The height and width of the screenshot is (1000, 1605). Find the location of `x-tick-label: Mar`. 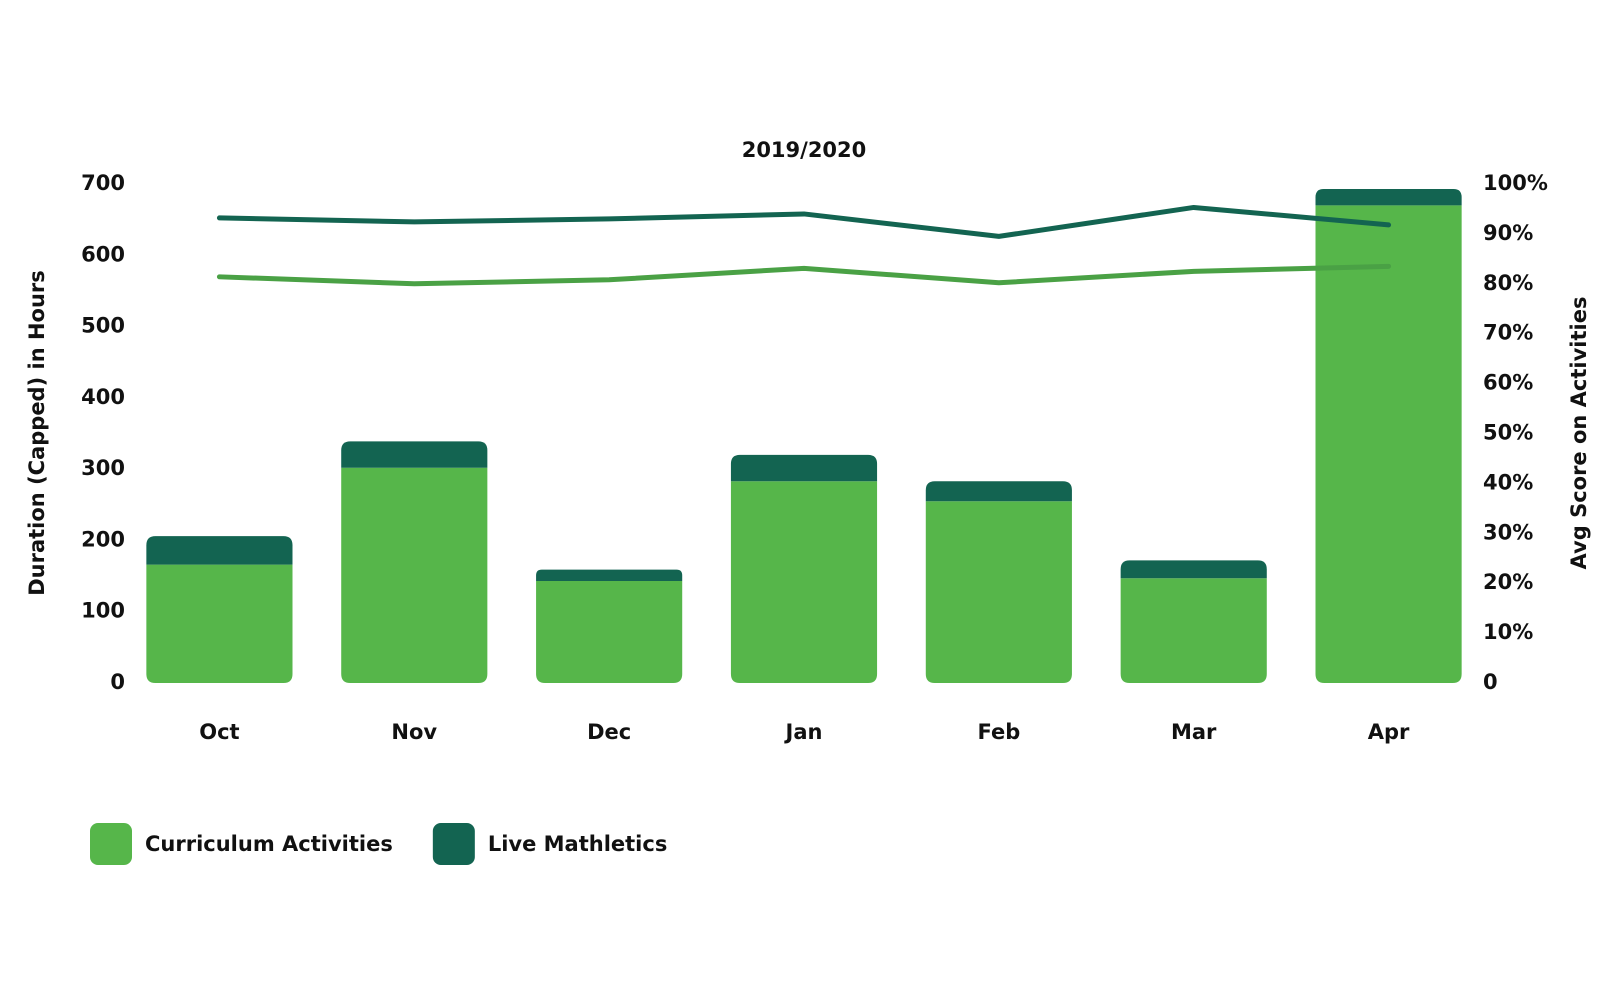

x-tick-label: Mar is located at coordinates (1194, 732).